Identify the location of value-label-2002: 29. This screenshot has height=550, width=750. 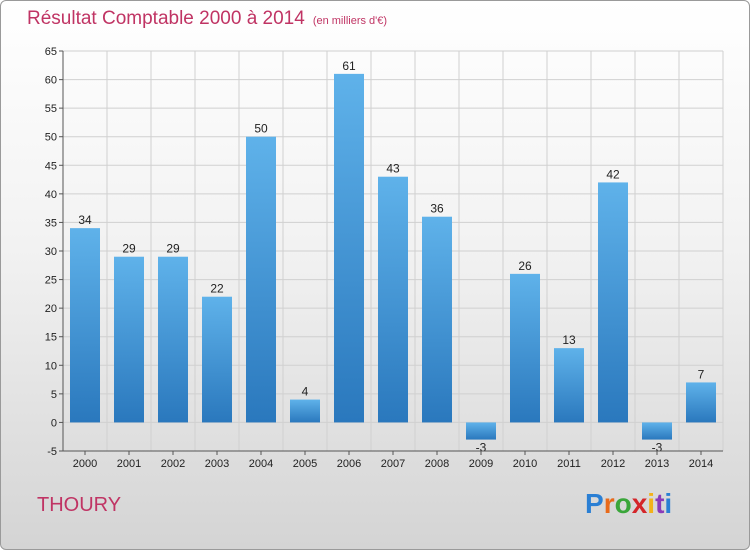
(173, 249).